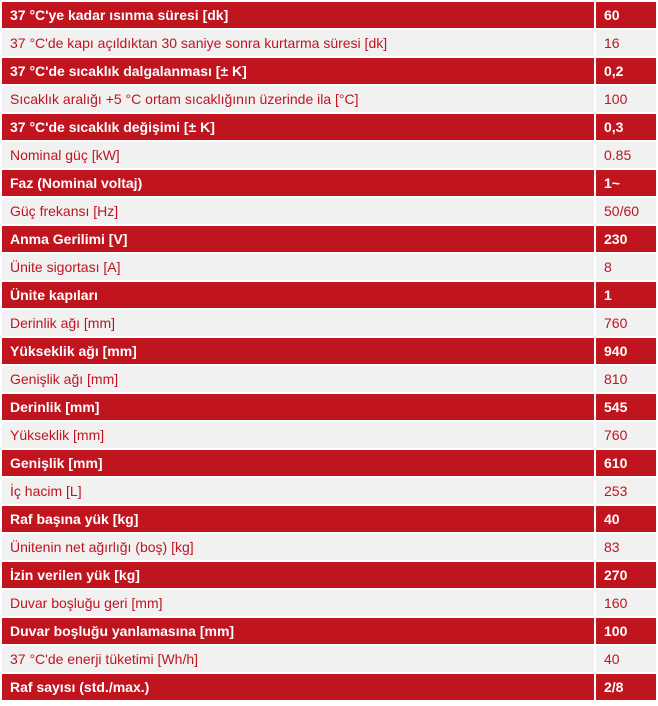  Describe the element at coordinates (298, 72) in the screenshot. I see `spec-label: 37 °C'de sıcaklık dalgalanması [± K]` at that location.